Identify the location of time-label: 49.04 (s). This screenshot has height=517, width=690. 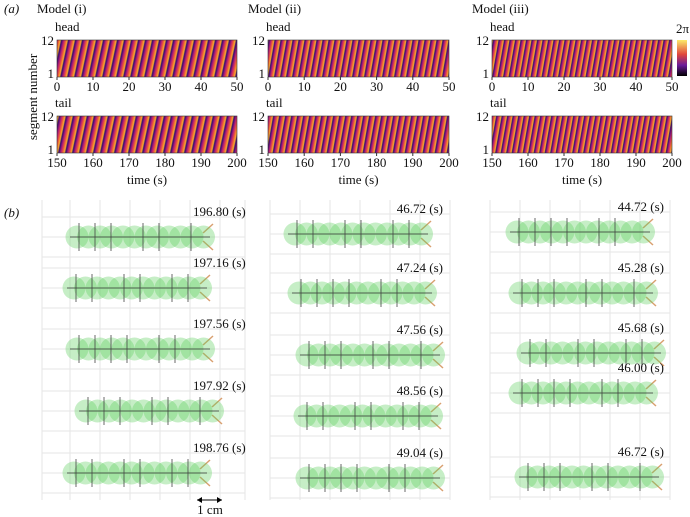
(420, 452).